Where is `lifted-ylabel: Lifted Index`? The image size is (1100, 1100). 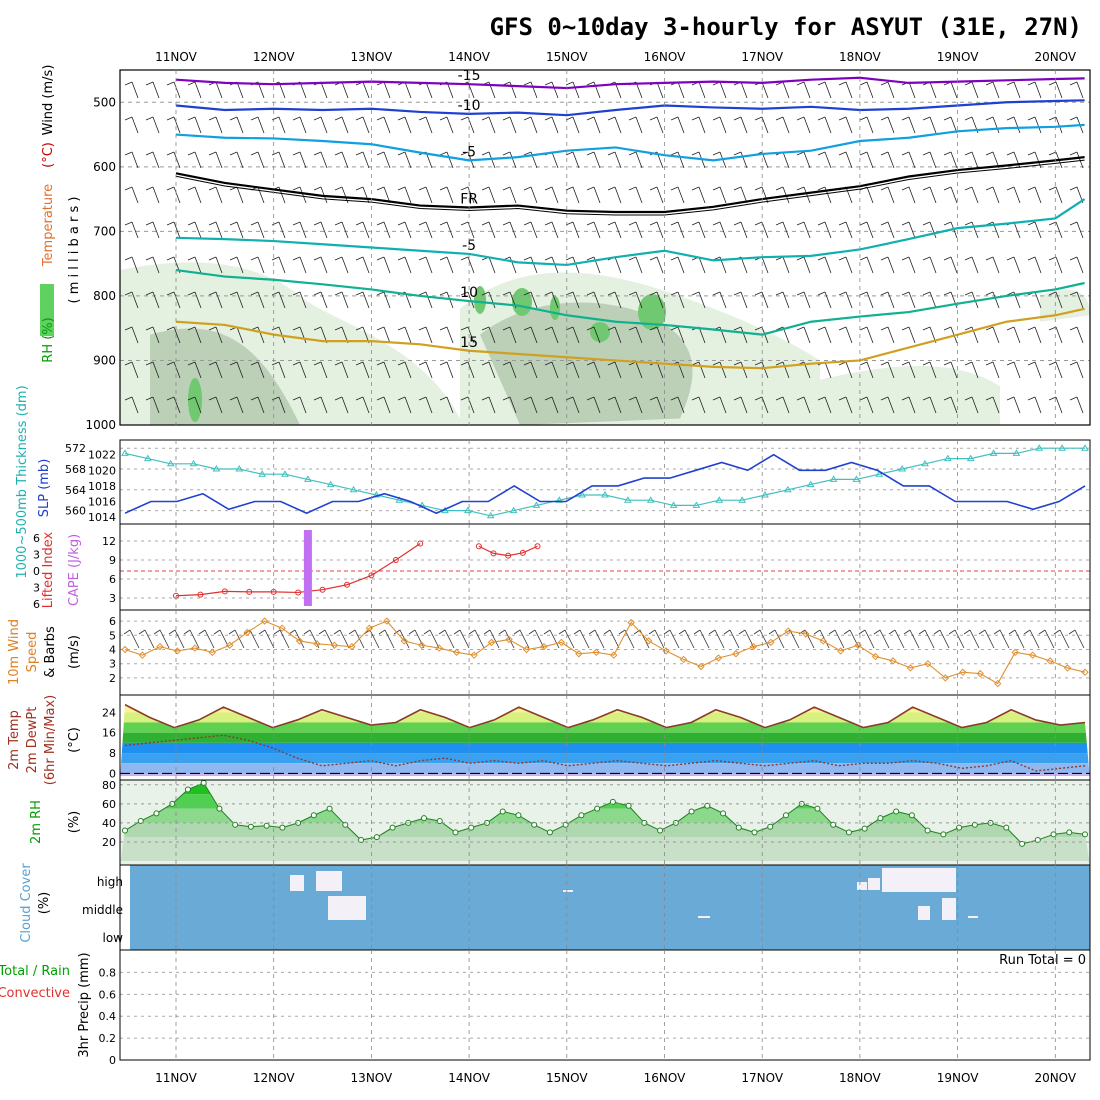 lifted-ylabel: Lifted Index is located at coordinates (48, 569).